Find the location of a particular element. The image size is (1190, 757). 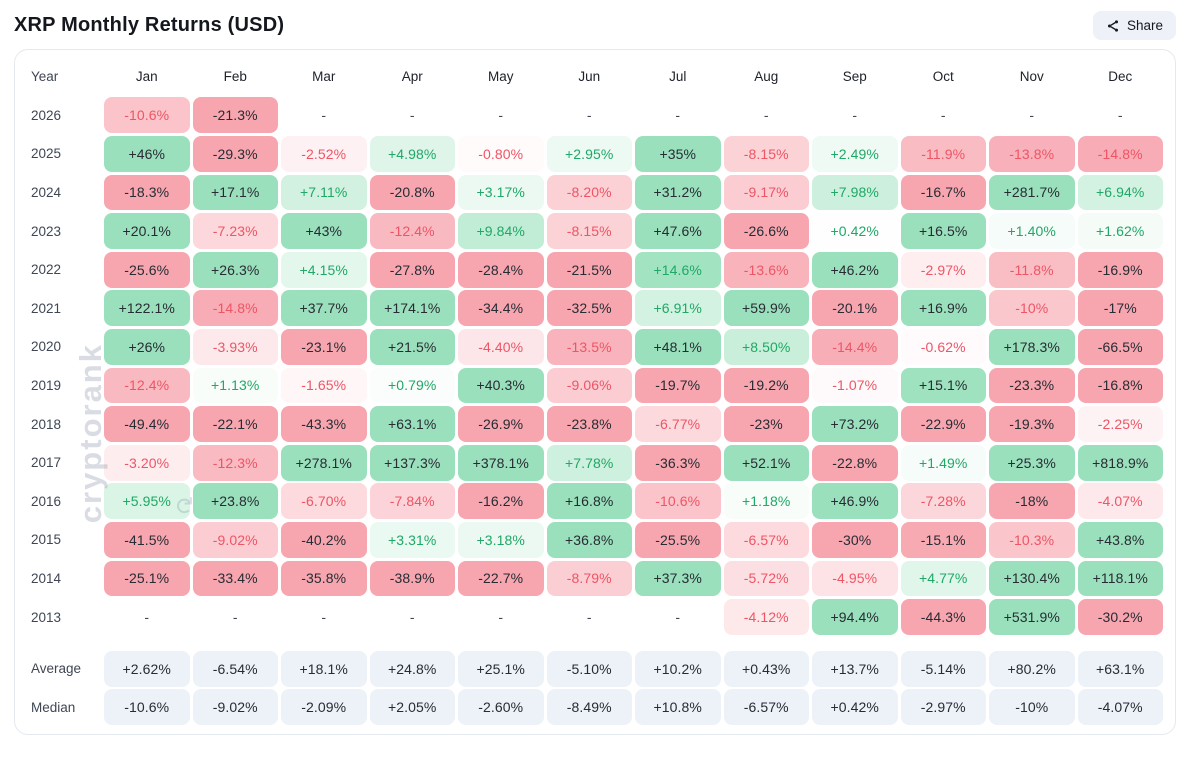

return-cell: +8.50% is located at coordinates (766, 346).